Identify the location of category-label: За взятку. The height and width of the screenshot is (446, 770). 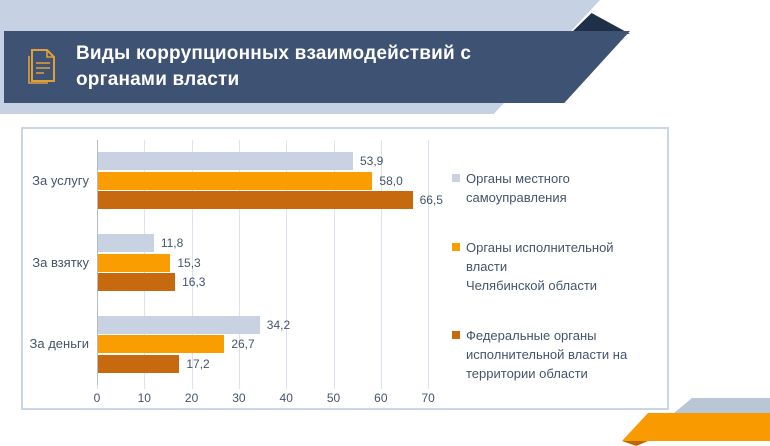
(60, 262).